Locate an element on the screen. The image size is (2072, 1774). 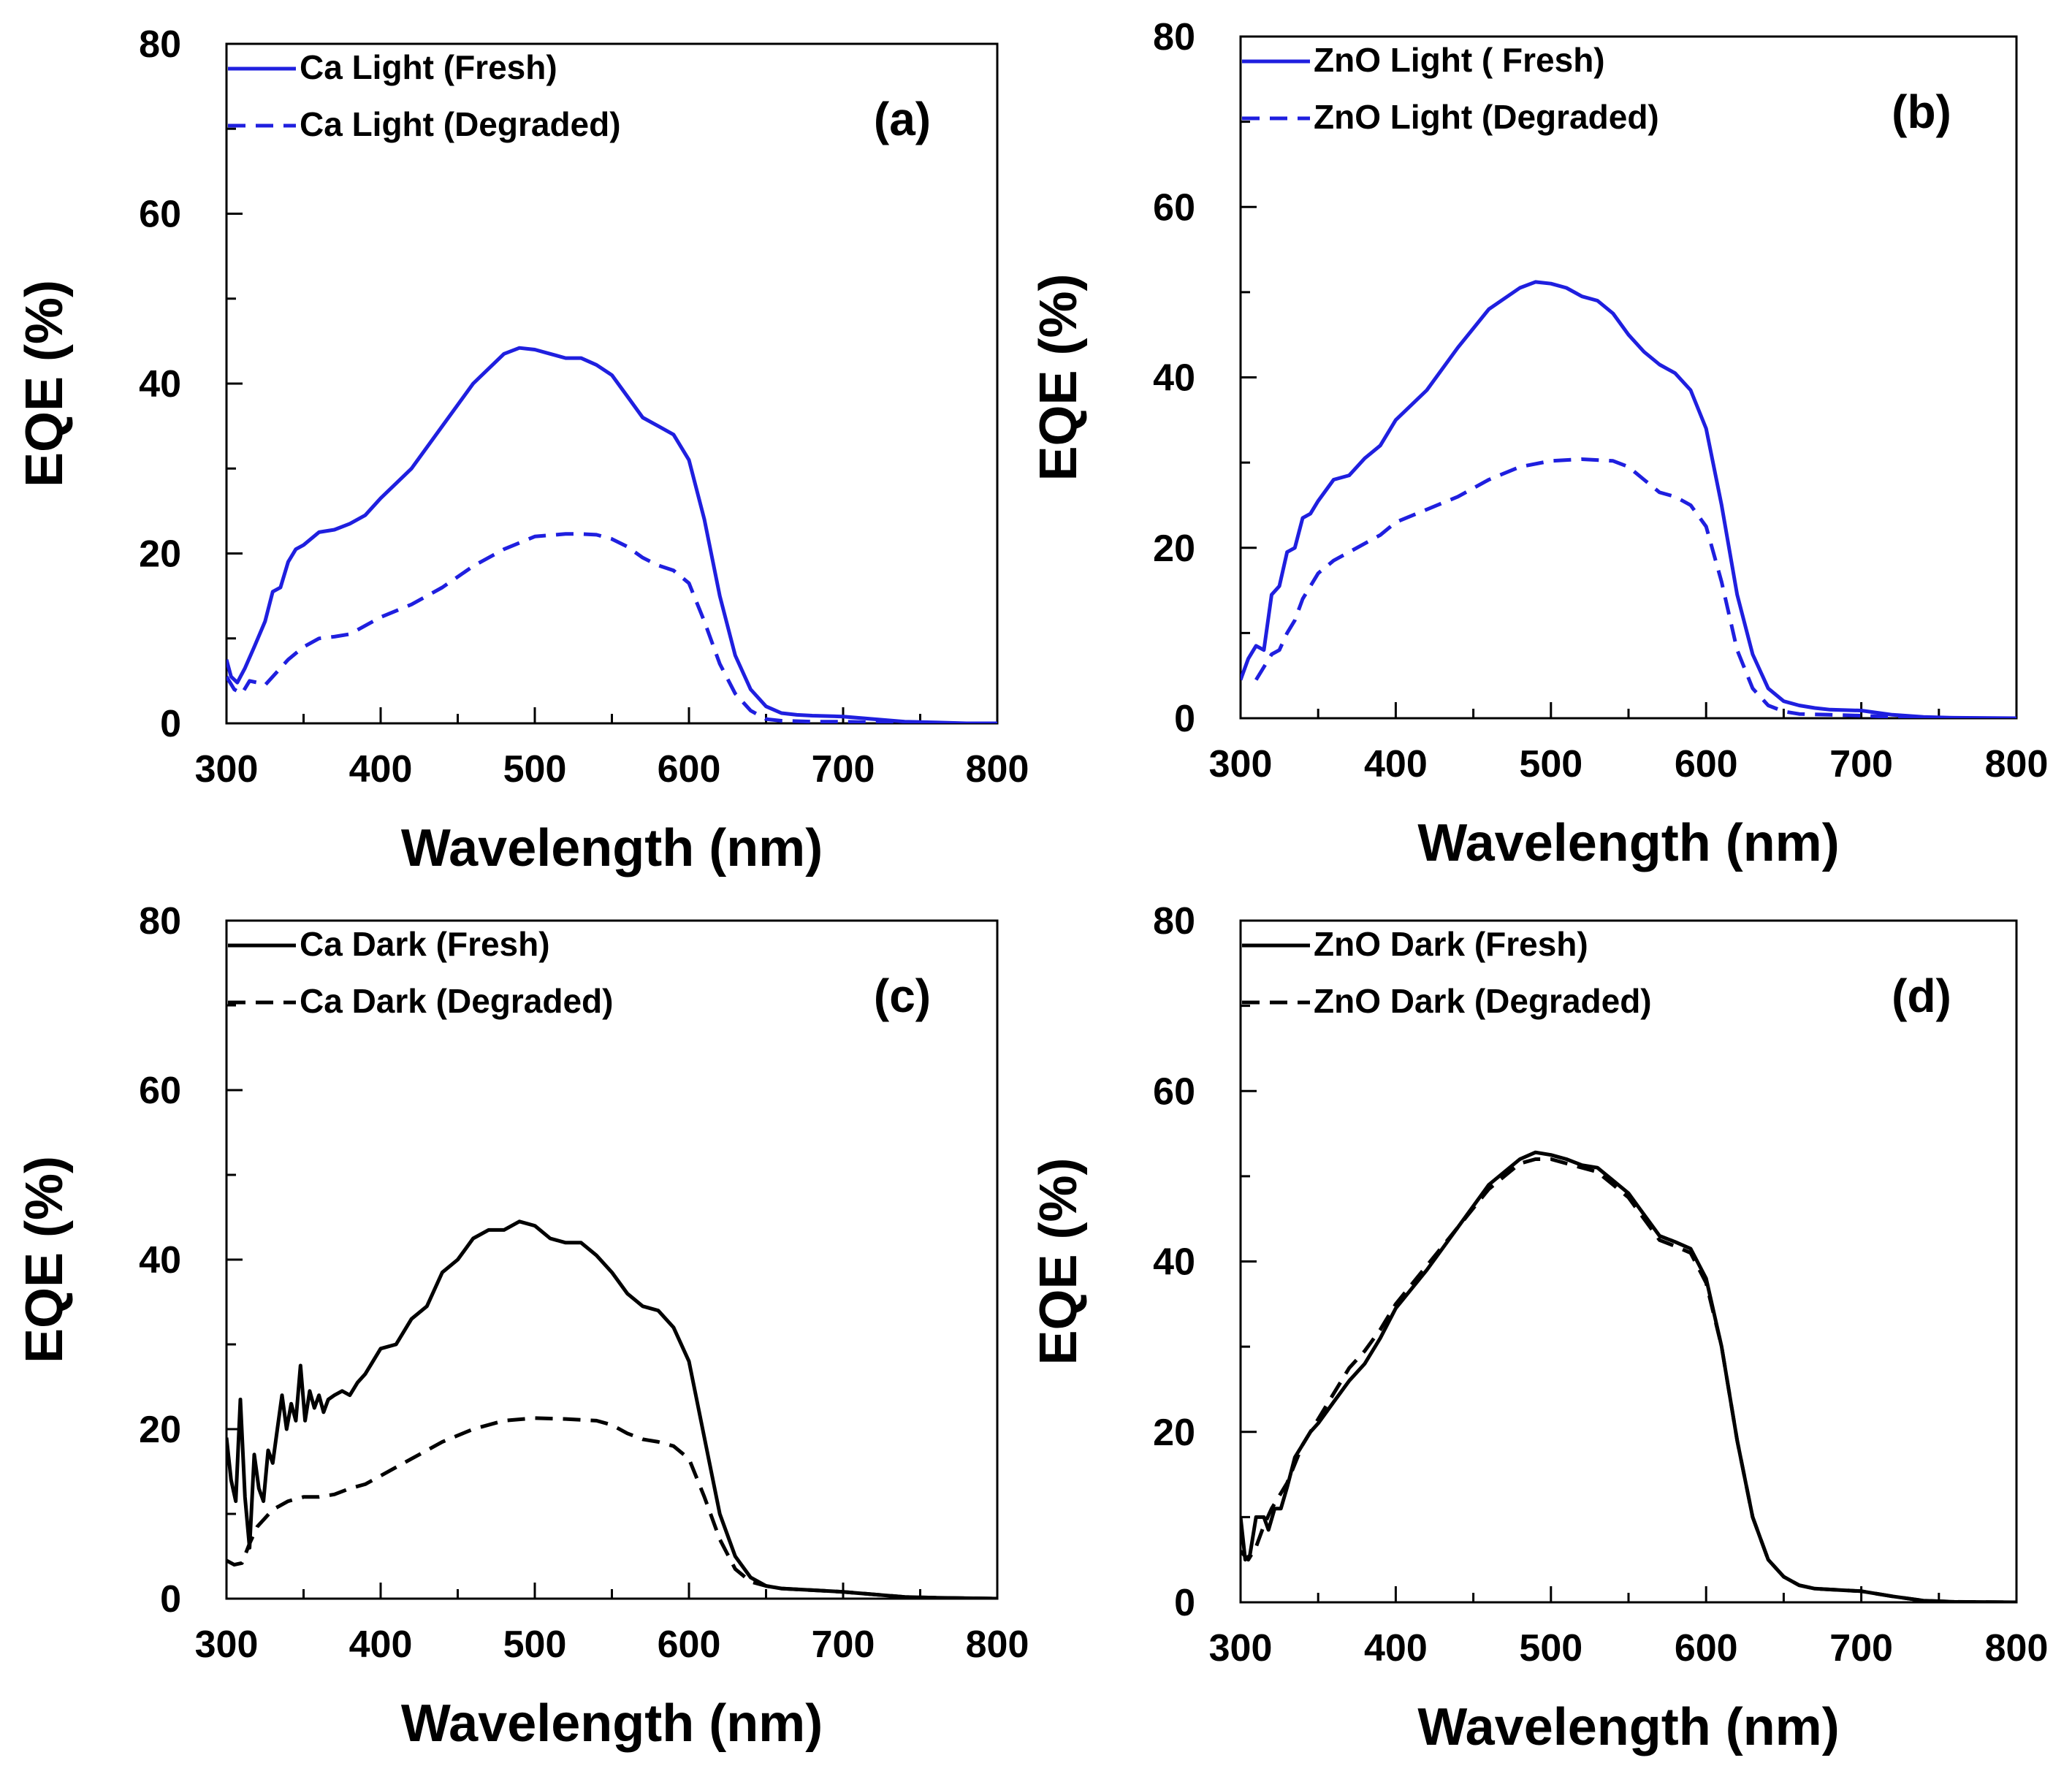
legend-label: ZnO Dark (Degraded) is located at coordinates (1483, 1001).